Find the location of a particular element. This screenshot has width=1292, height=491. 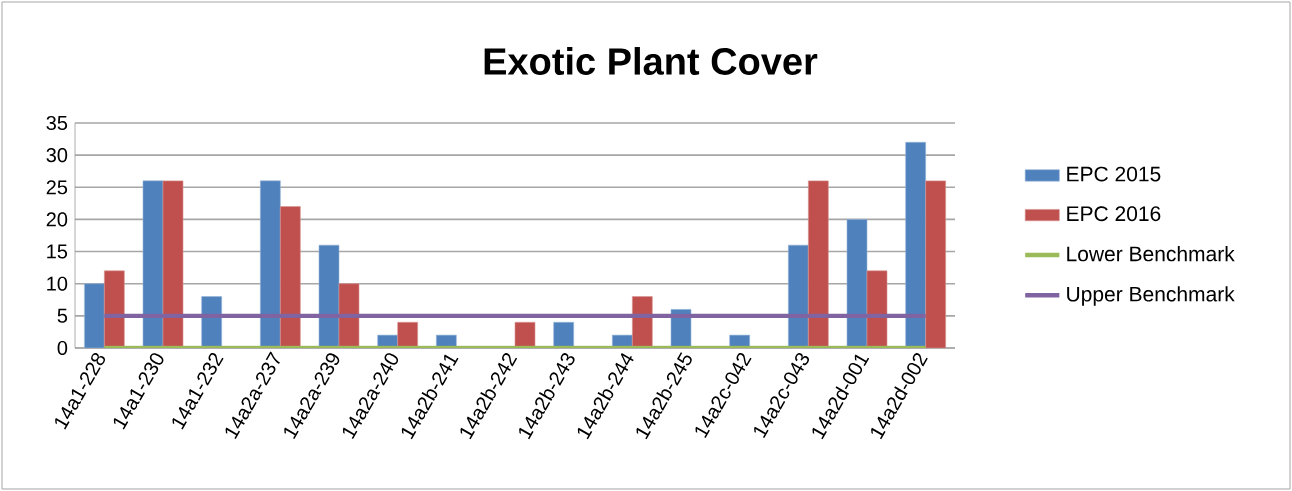

legend-label: EPC 2016 is located at coordinates (1114, 214).